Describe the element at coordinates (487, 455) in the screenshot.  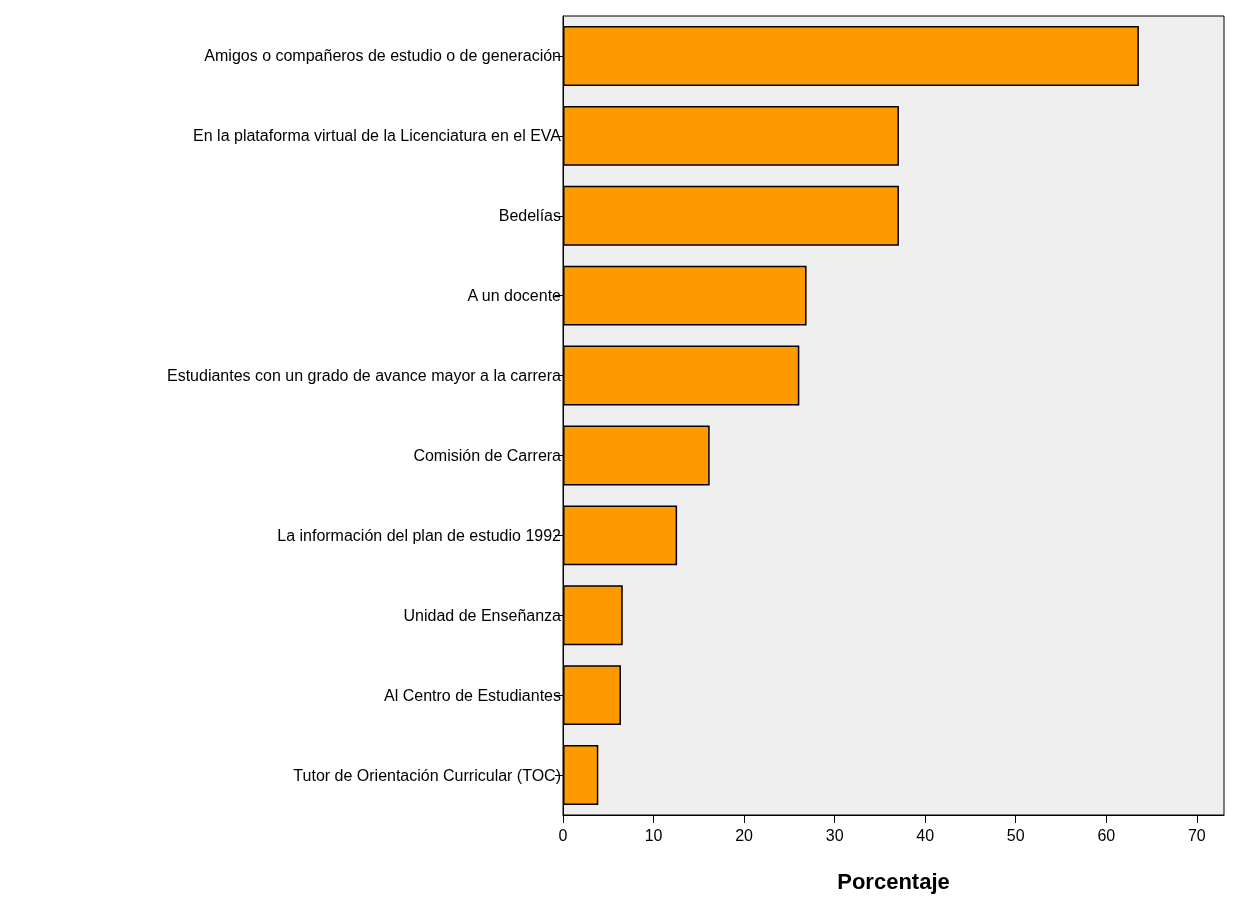
I see `y-tick-label: Comisión de Carrera` at that location.